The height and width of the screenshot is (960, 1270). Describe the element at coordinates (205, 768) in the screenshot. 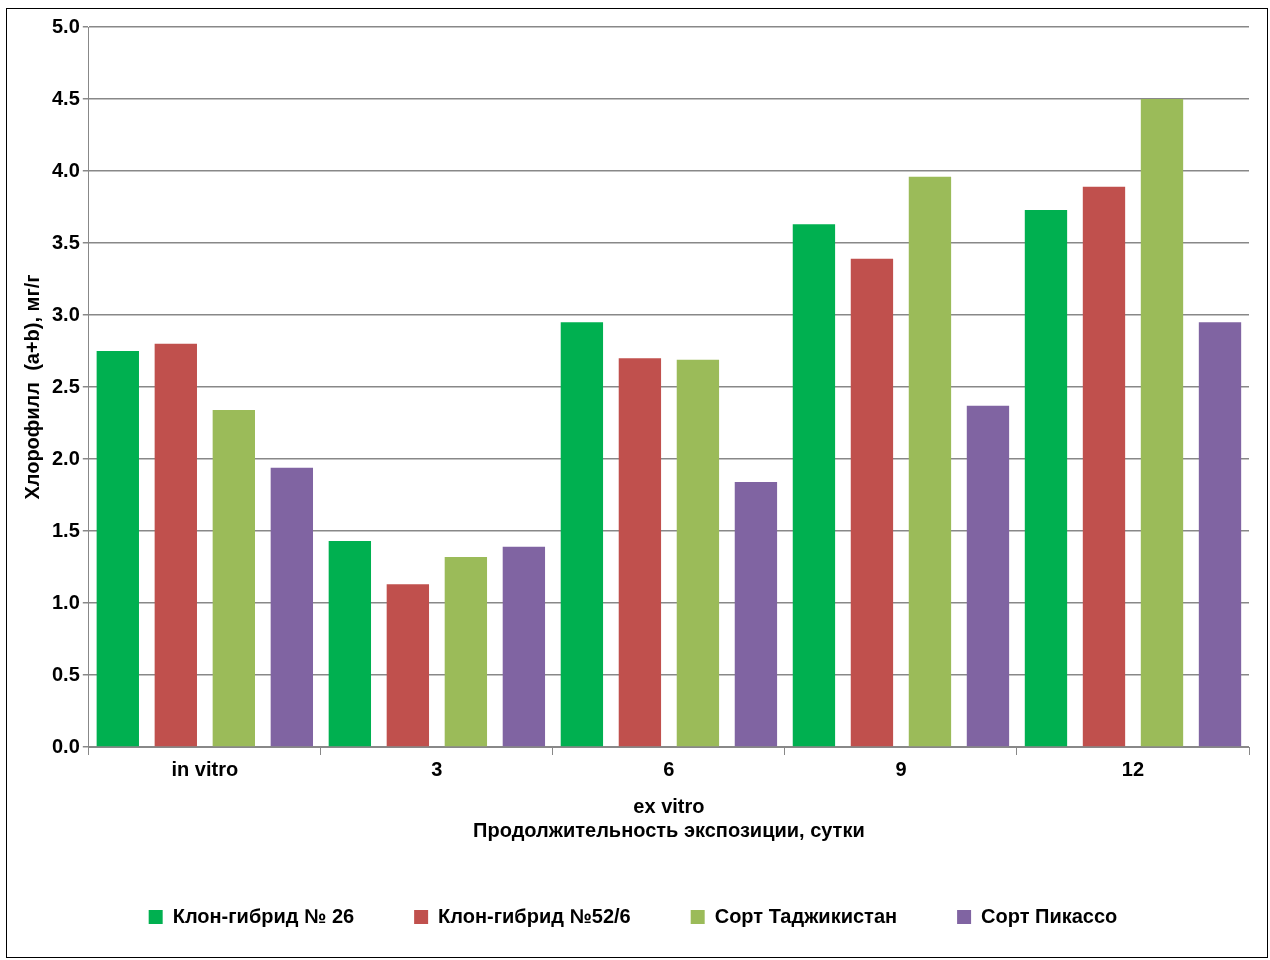

I see `x-tick-label: in vitro` at that location.